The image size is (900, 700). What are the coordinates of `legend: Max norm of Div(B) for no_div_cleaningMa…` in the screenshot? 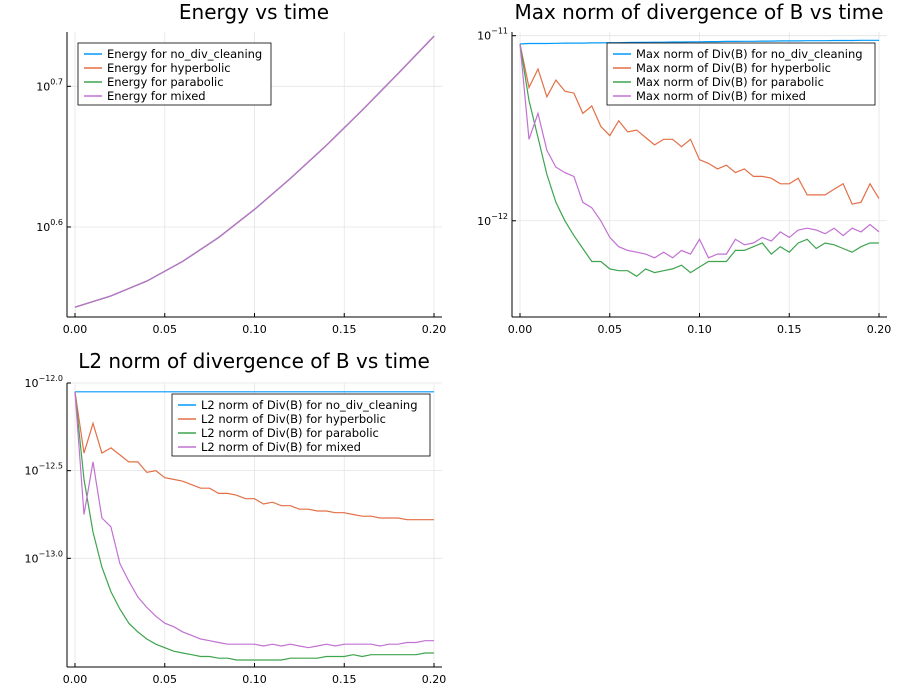 It's located at (741, 74).